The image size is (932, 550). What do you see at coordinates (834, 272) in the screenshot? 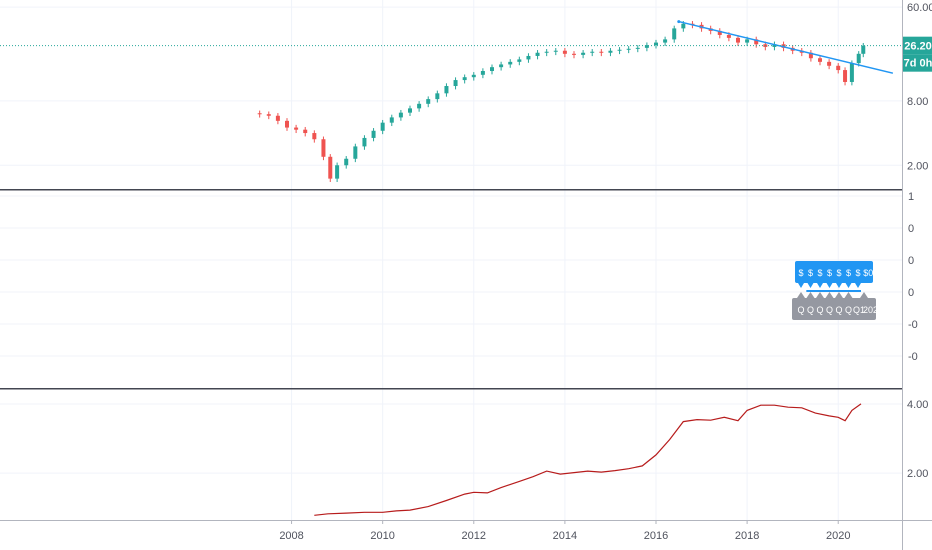
I see `dividends-group` at bounding box center [834, 272].